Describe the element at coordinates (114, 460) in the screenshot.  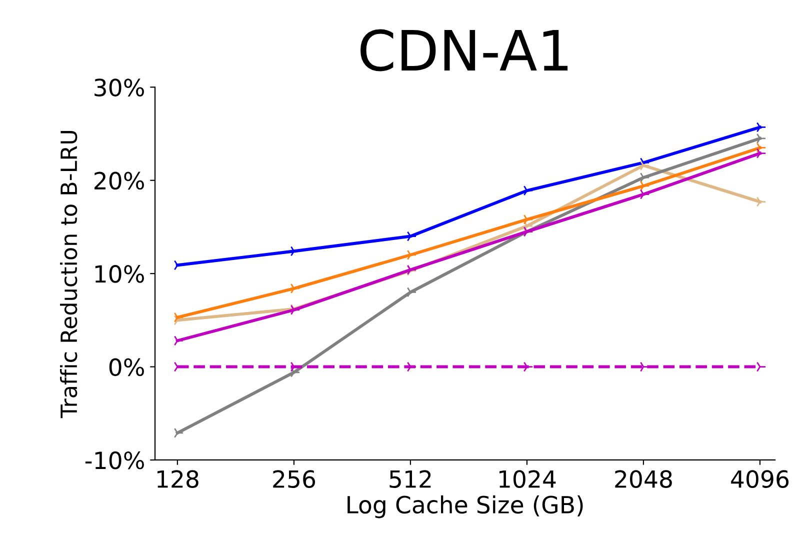
I see `y-tick-label: -10%` at that location.